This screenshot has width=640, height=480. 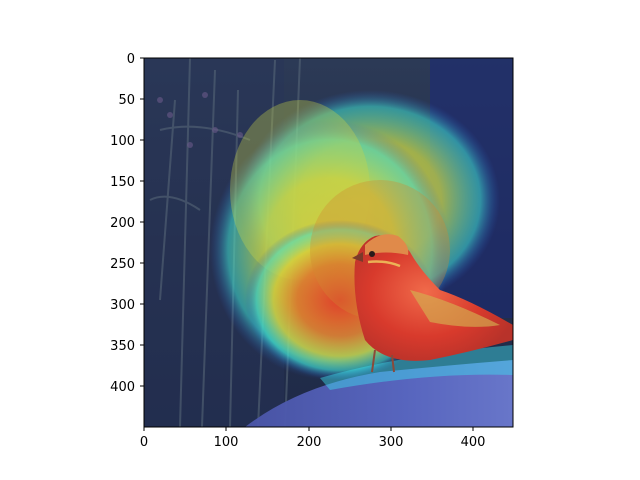 What do you see at coordinates (226, 442) in the screenshot?
I see `x-tick-label: 100` at bounding box center [226, 442].